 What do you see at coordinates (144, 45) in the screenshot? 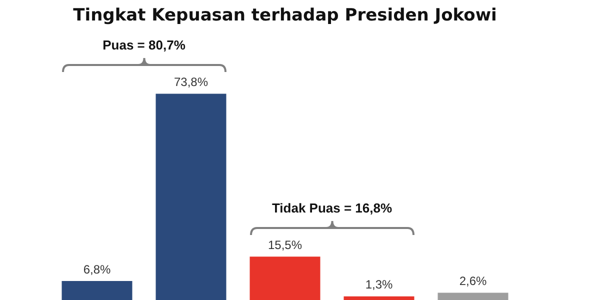
I see `text: Puas = 80,7%` at bounding box center [144, 45].